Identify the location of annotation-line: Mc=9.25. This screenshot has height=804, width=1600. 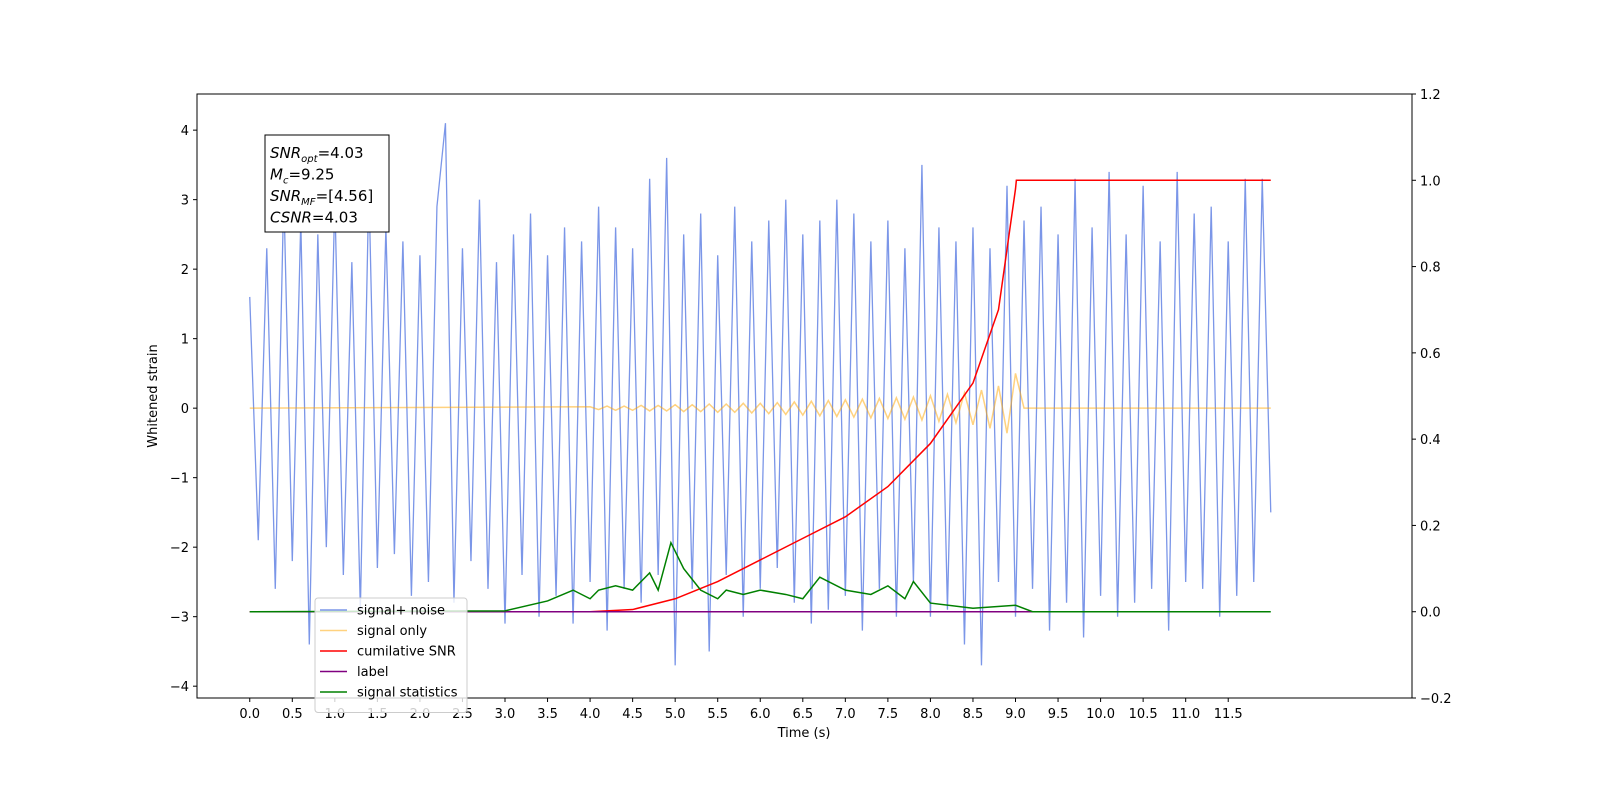
(302, 176).